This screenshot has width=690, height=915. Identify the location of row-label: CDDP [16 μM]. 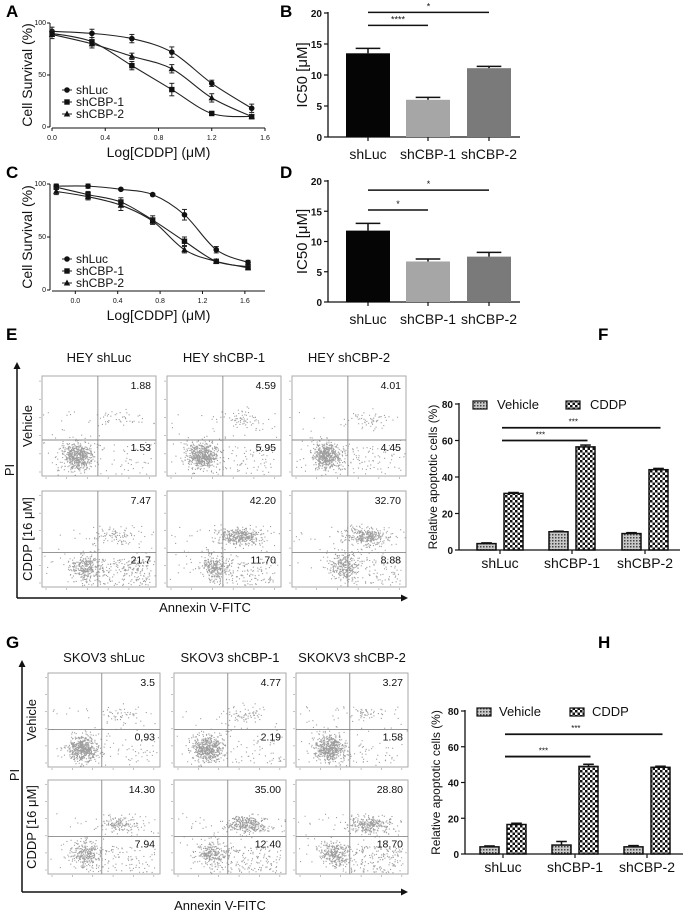
(31, 827).